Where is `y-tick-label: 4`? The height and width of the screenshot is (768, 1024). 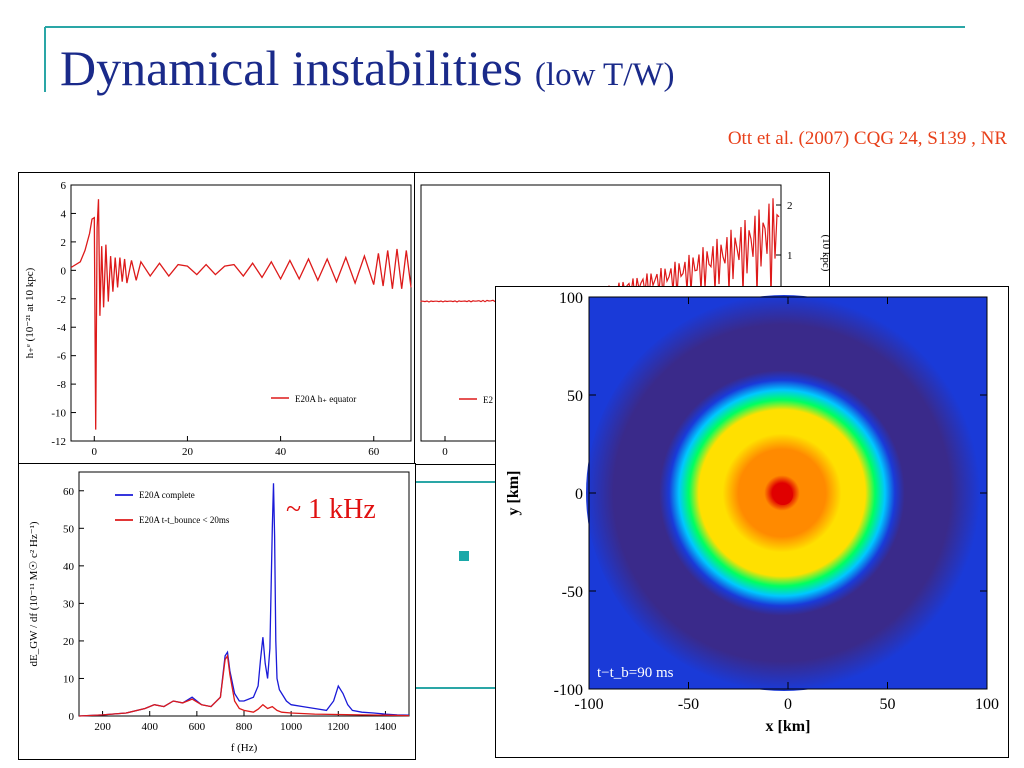 y-tick-label: 4 is located at coordinates (64, 214).